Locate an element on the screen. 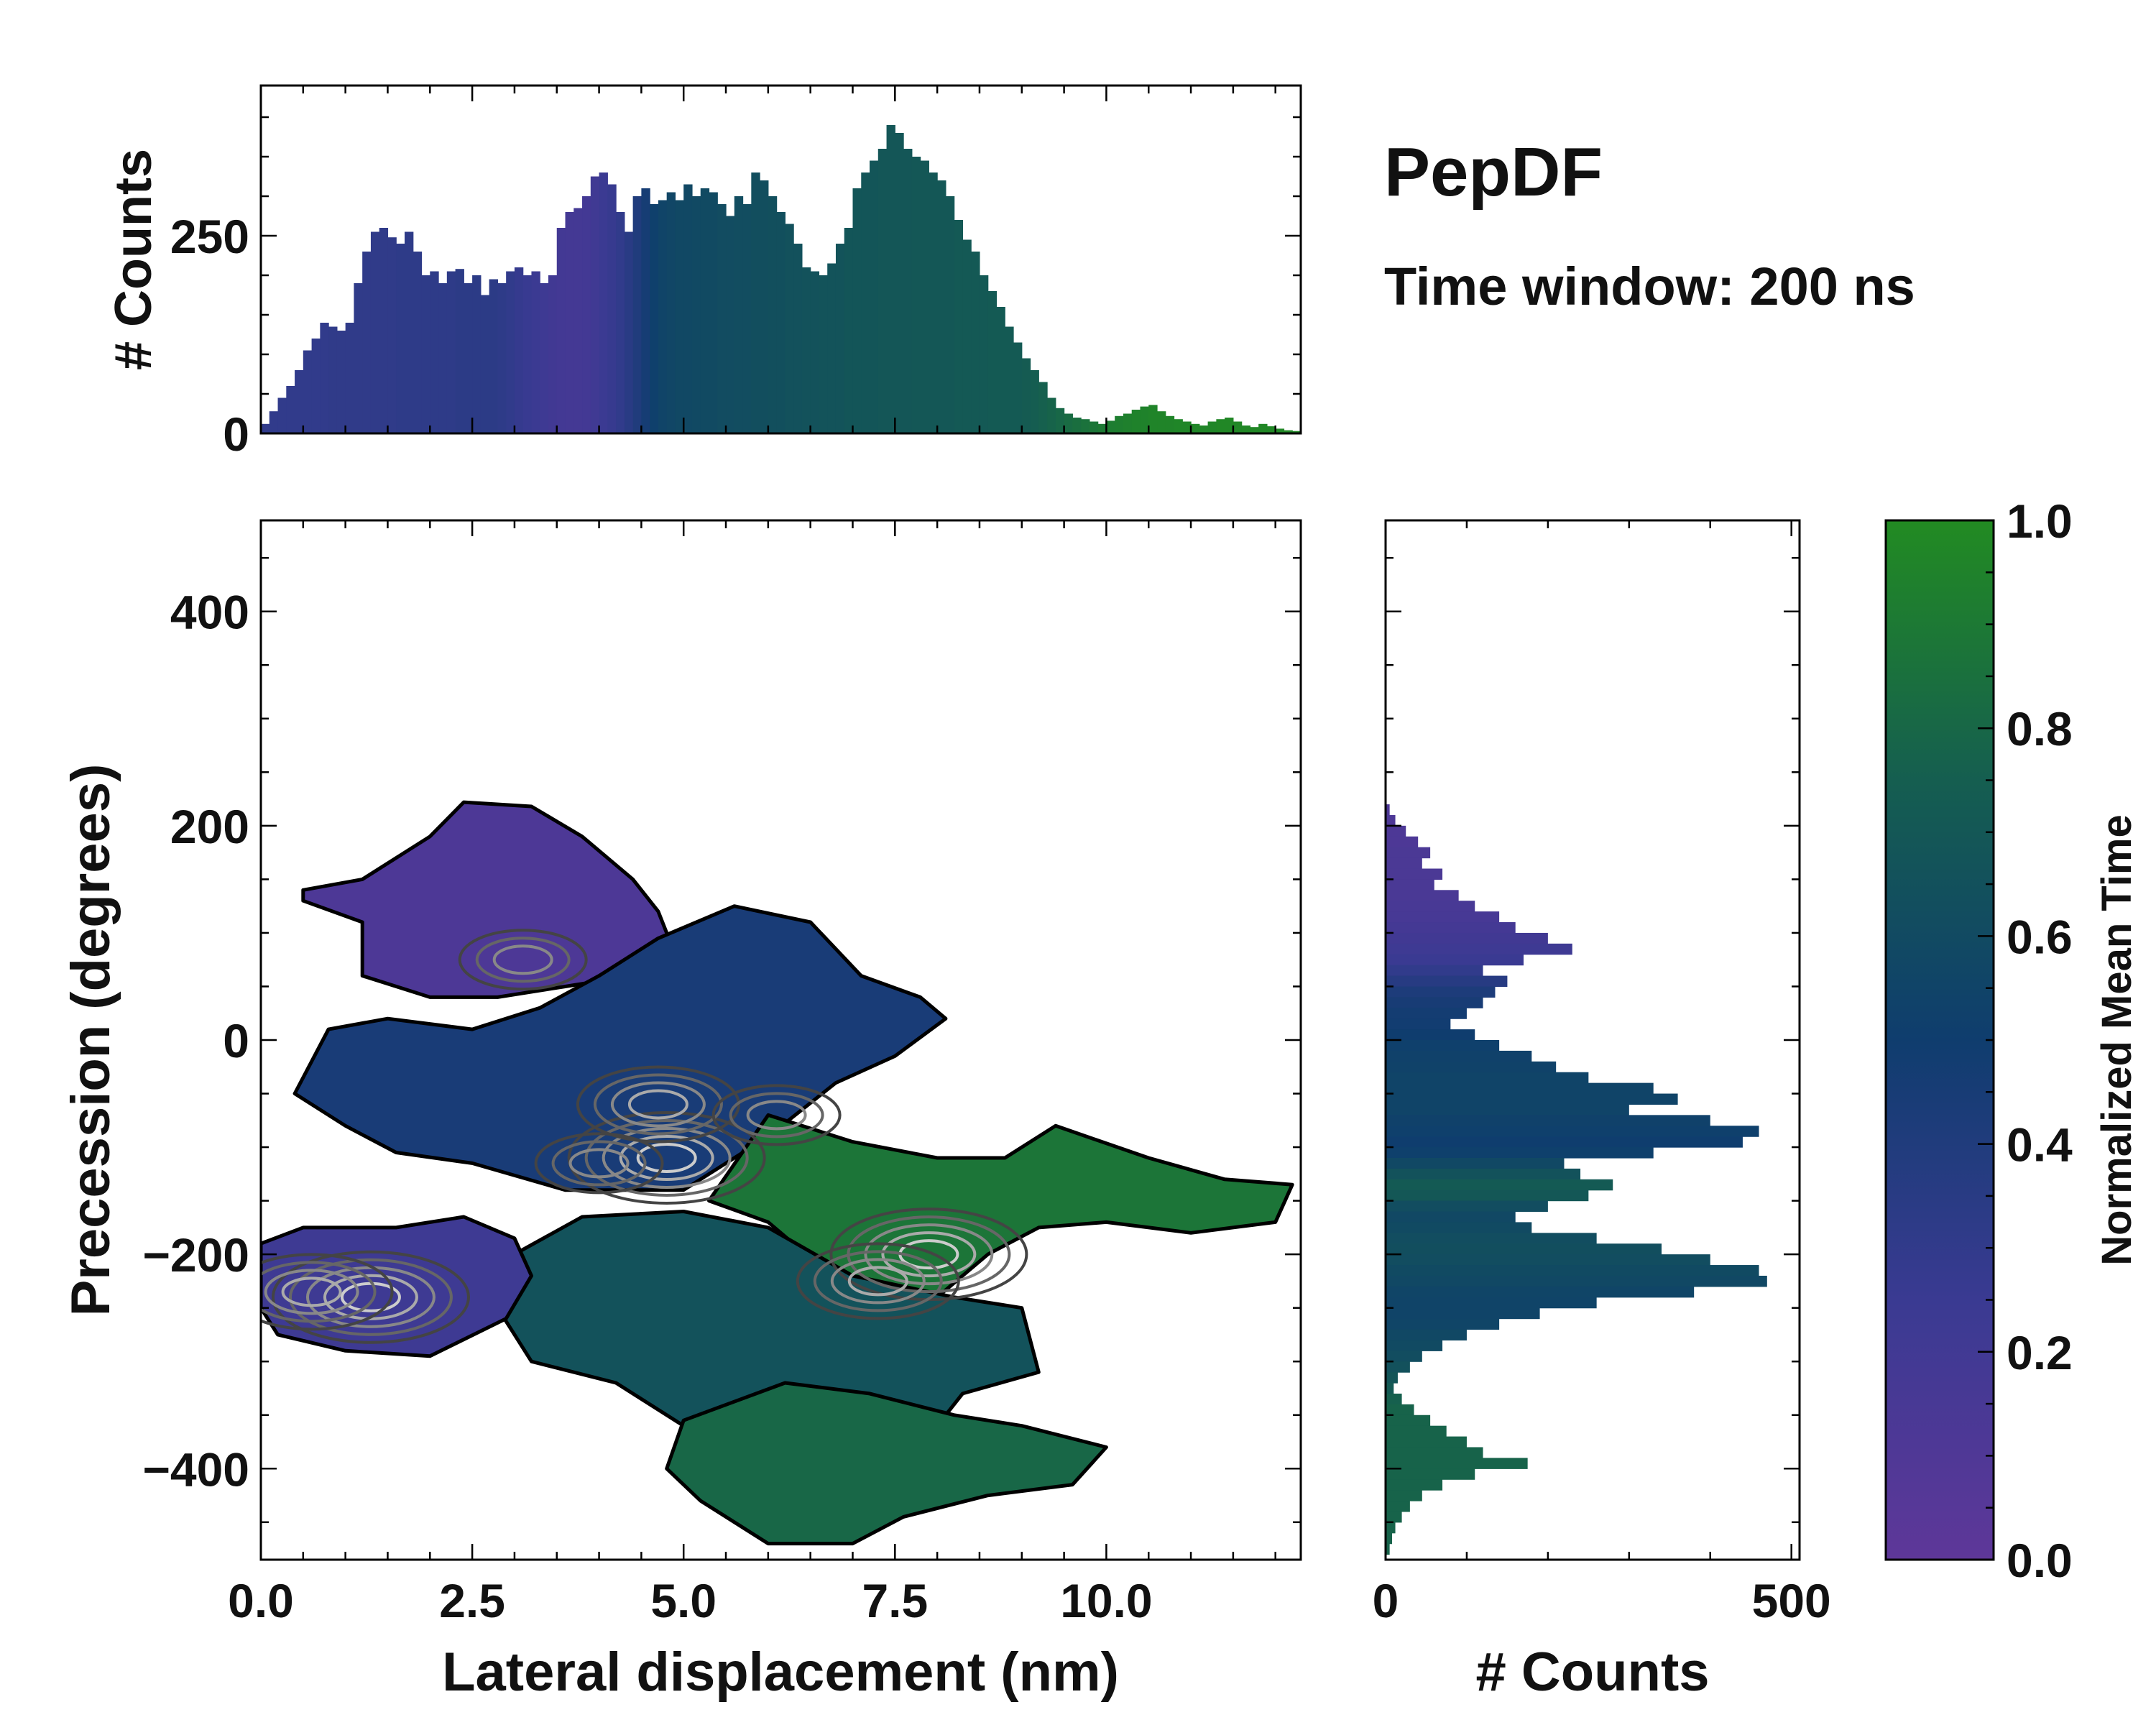 The image size is (2156, 1725). top-histogram-bars is located at coordinates (781, 279).